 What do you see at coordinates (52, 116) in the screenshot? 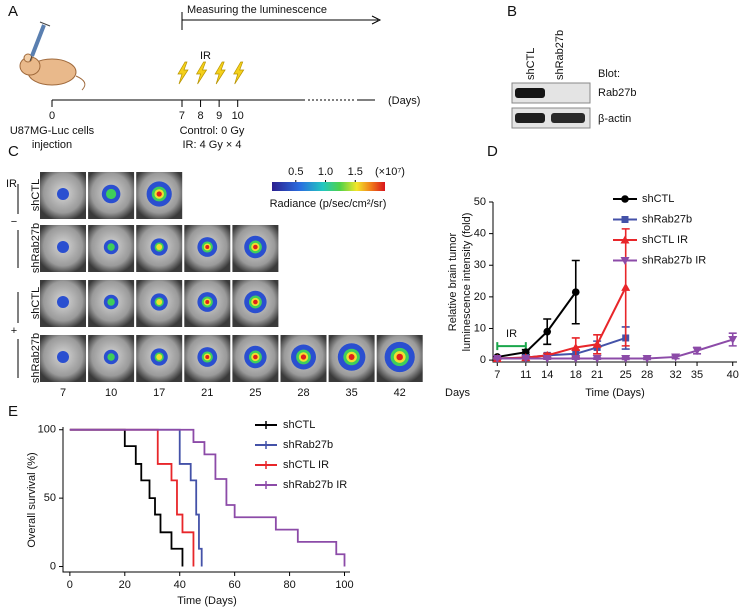
I see `timeline-tick-label: 0` at bounding box center [52, 116].